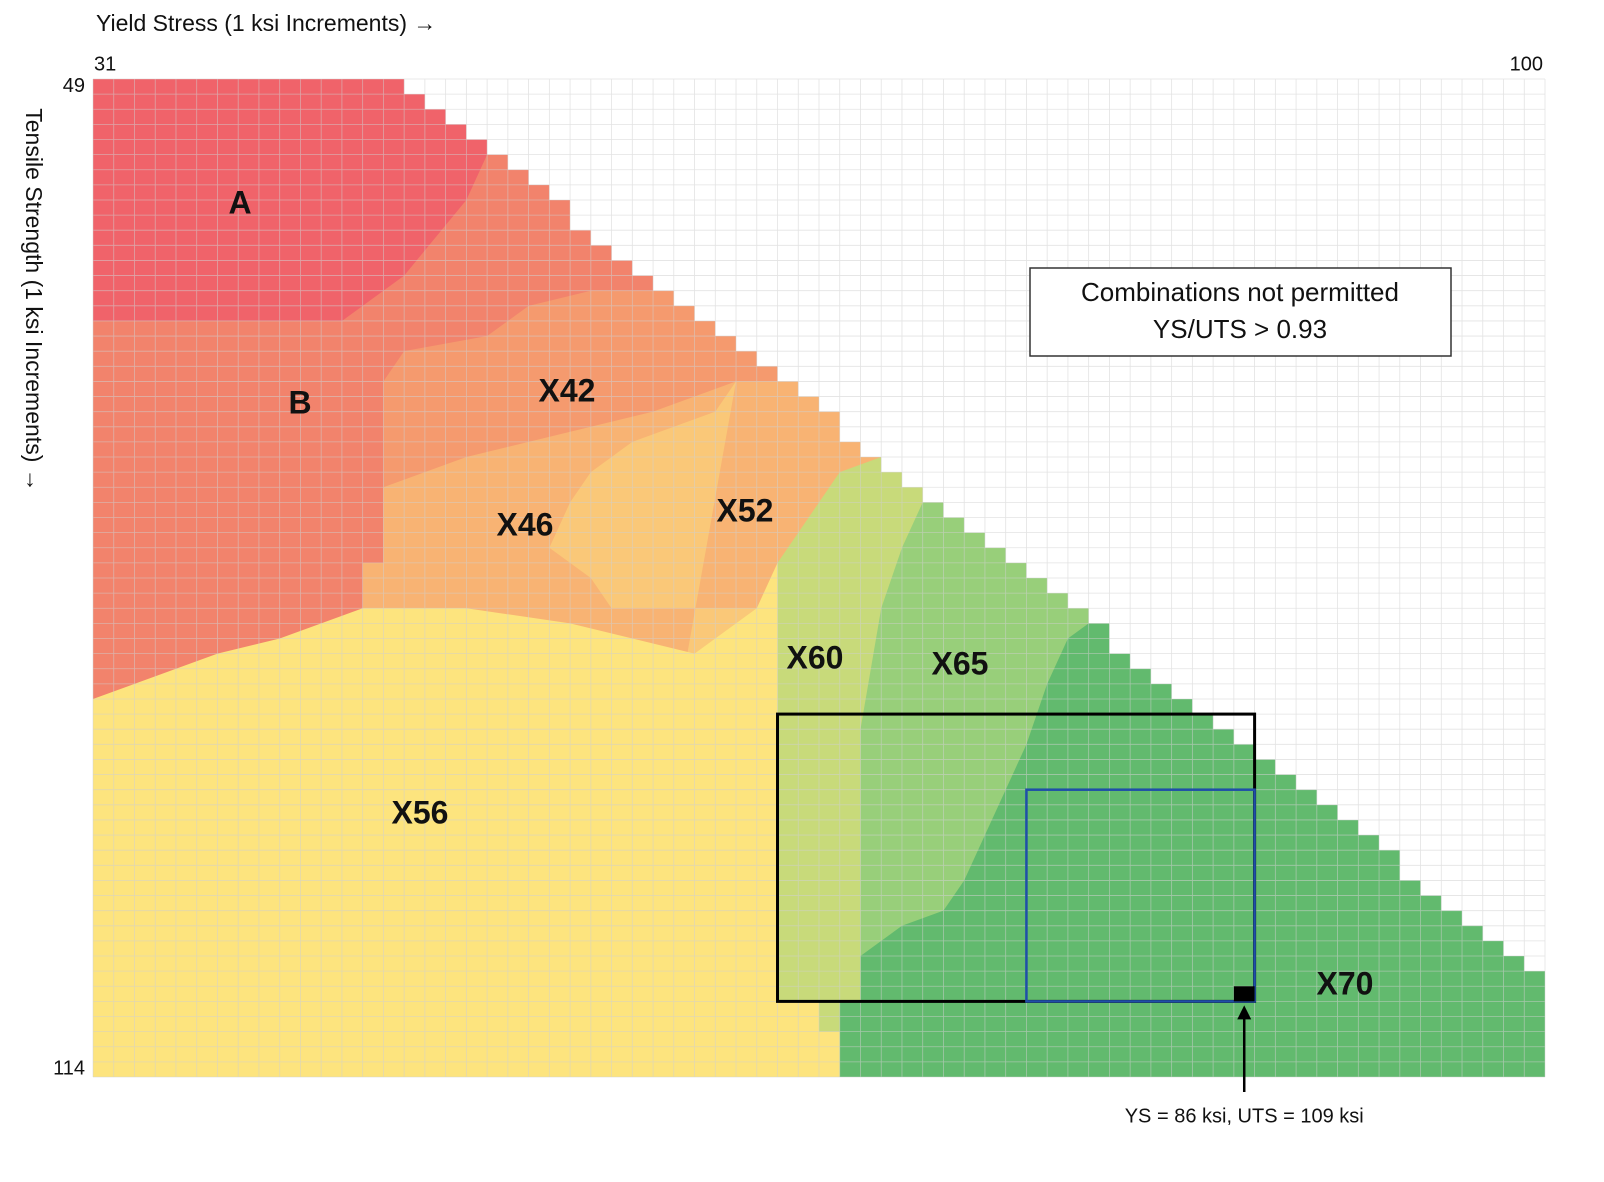 The image size is (1604, 1182). Describe the element at coordinates (1345, 983) in the screenshot. I see `grade-label: X70` at that location.